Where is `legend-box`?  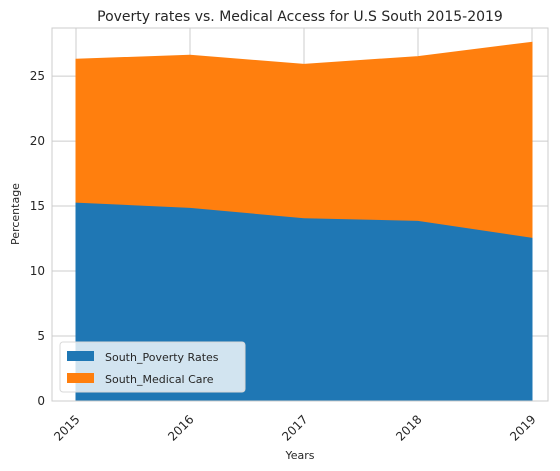 legend-box is located at coordinates (152, 367).